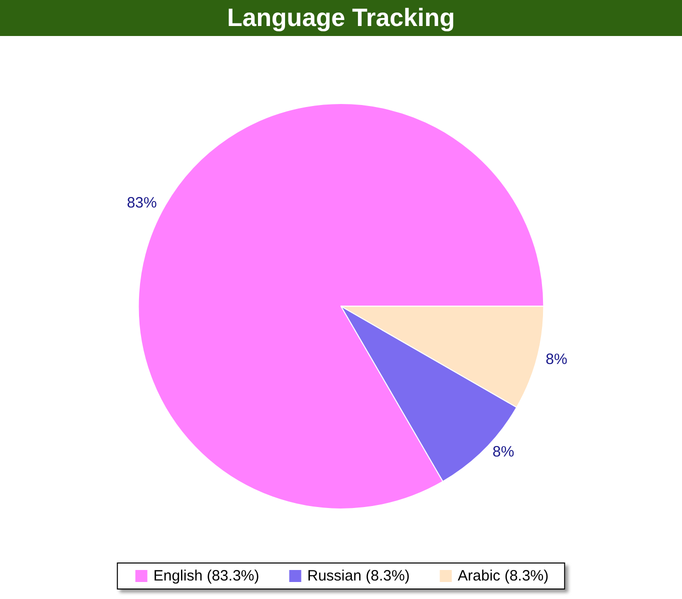 Image resolution: width=682 pixels, height=599 pixels. Describe the element at coordinates (503, 576) in the screenshot. I see `legend-label: Arabic (8.3%)` at that location.